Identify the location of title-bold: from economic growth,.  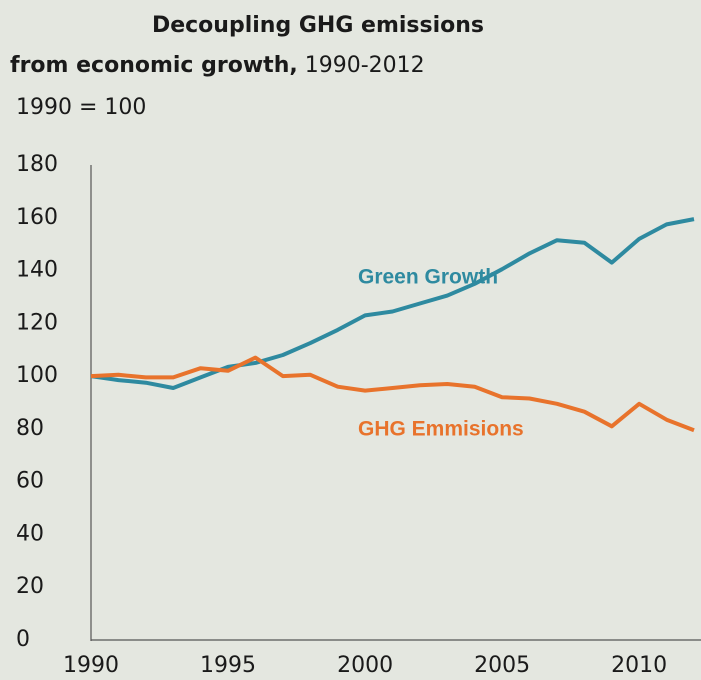
(154, 65).